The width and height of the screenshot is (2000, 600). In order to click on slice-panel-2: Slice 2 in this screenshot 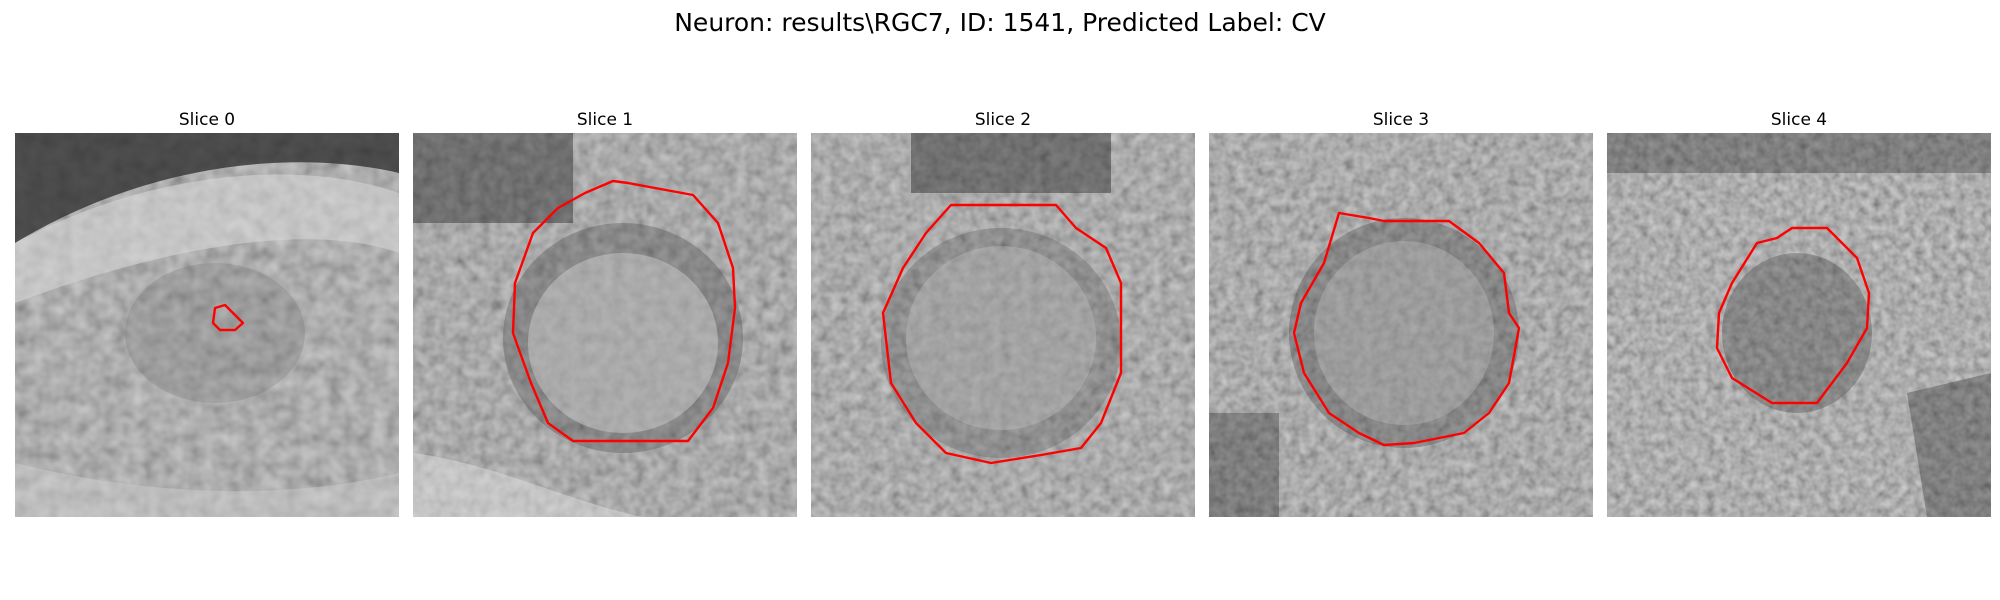, I will do `click(1003, 312)`.